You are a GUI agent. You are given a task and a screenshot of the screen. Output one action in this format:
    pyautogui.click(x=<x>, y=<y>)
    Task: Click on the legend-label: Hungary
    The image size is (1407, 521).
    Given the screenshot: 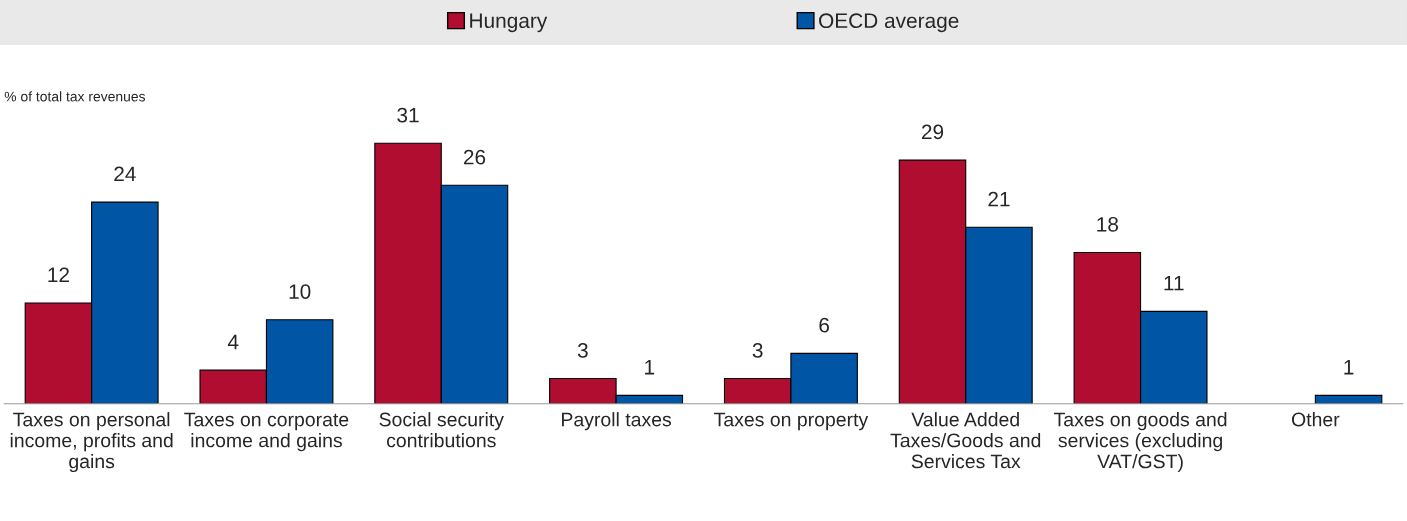 What is the action you would take?
    pyautogui.click(x=509, y=23)
    